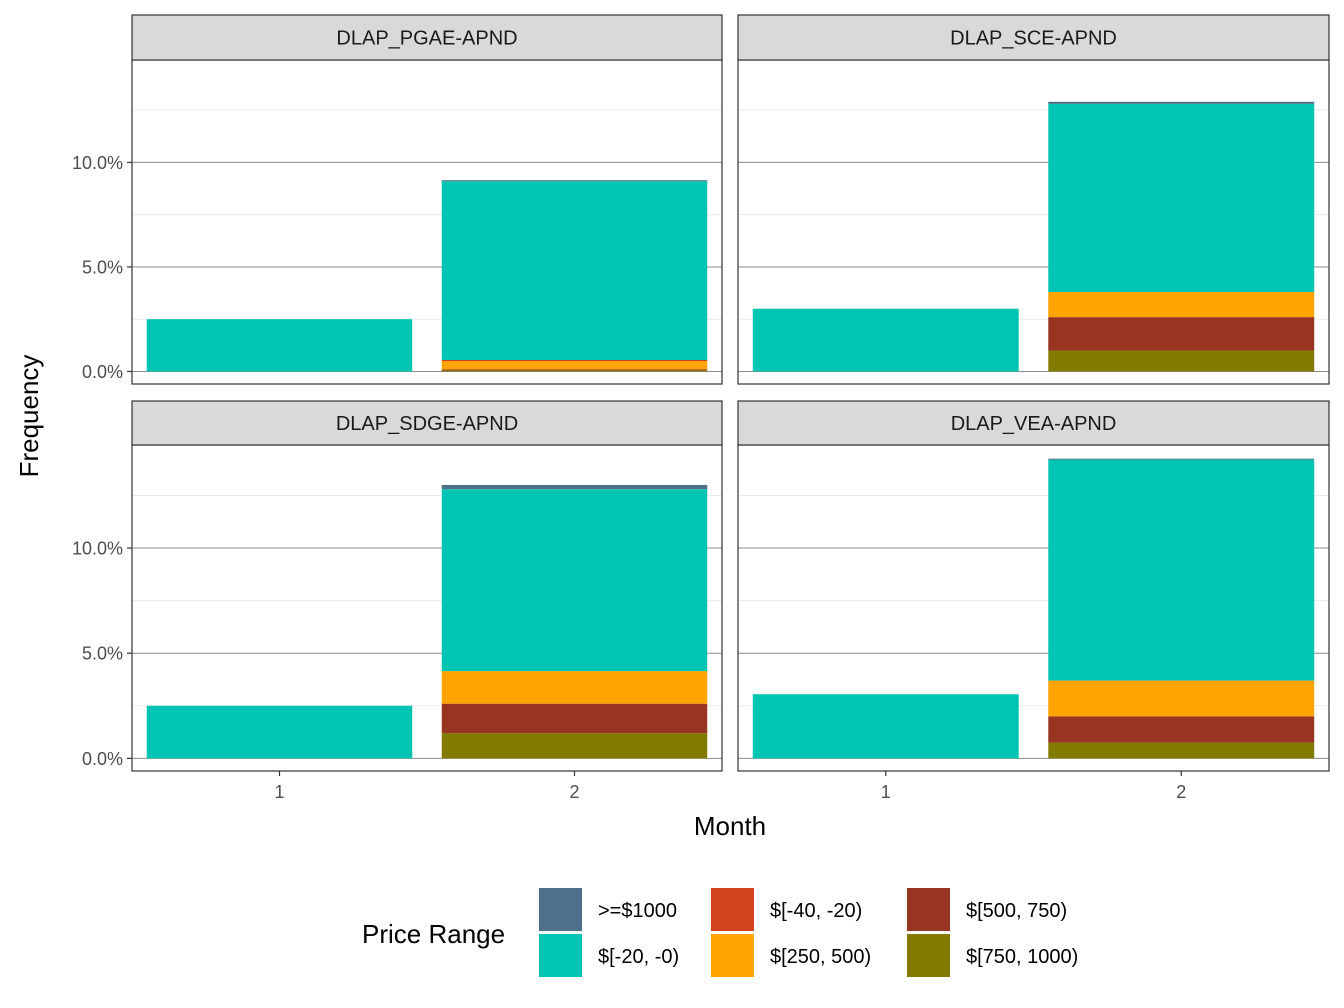  Describe the element at coordinates (1022, 957) in the screenshot. I see `legend-label: $[750, 1000)` at that location.